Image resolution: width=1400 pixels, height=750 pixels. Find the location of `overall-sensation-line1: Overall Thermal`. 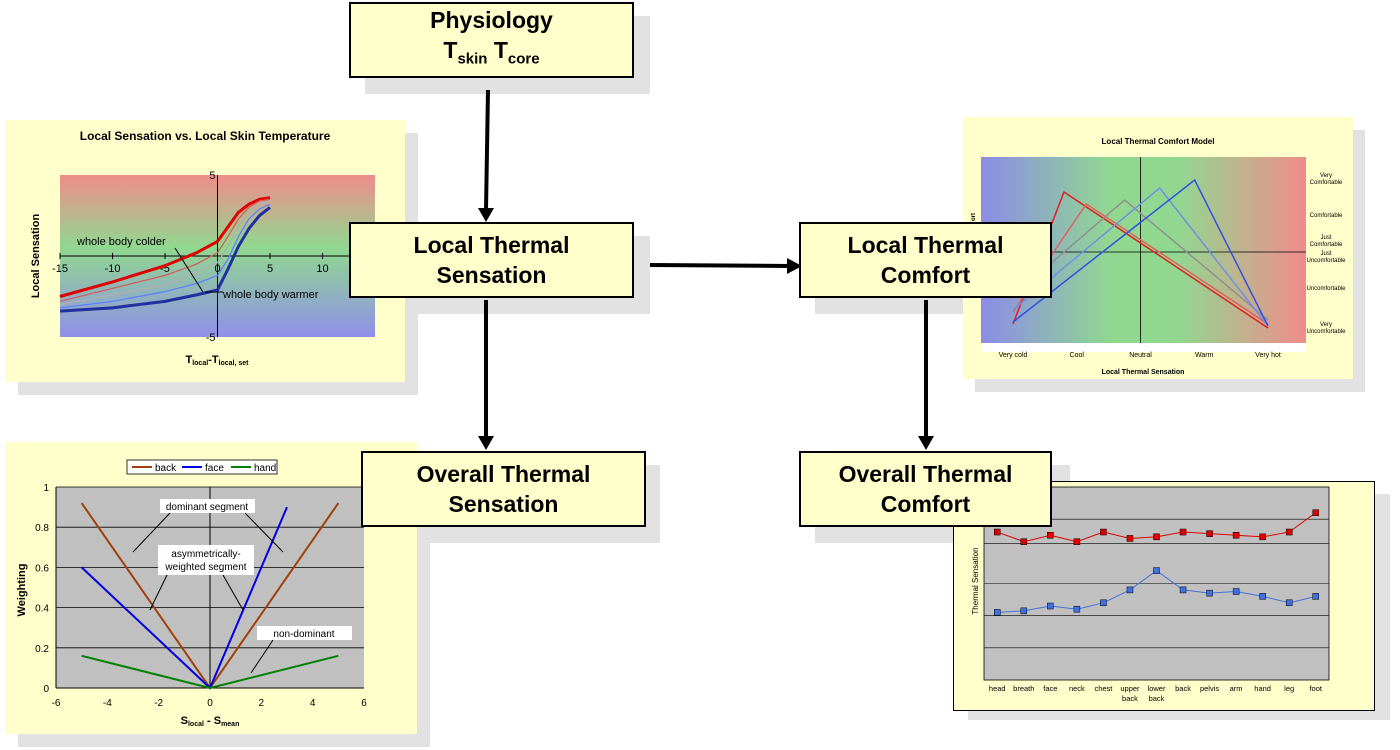

overall-sensation-line1: Overall Thermal is located at coordinates (503, 474).